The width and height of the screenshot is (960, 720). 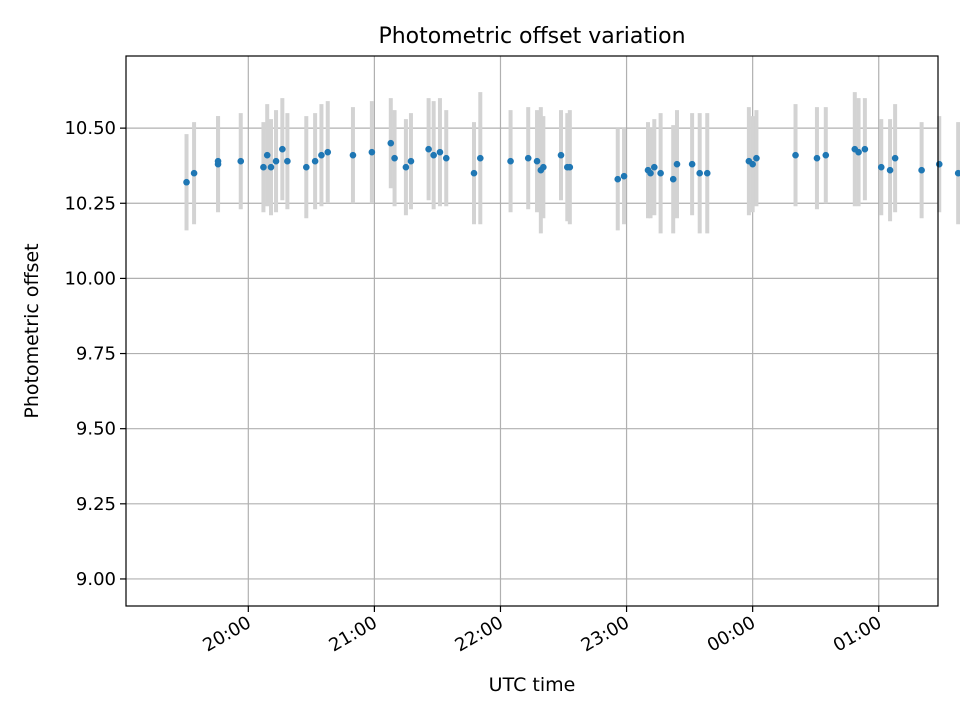 What do you see at coordinates (96, 354) in the screenshot?
I see `y-tick-label: 9.75` at bounding box center [96, 354].